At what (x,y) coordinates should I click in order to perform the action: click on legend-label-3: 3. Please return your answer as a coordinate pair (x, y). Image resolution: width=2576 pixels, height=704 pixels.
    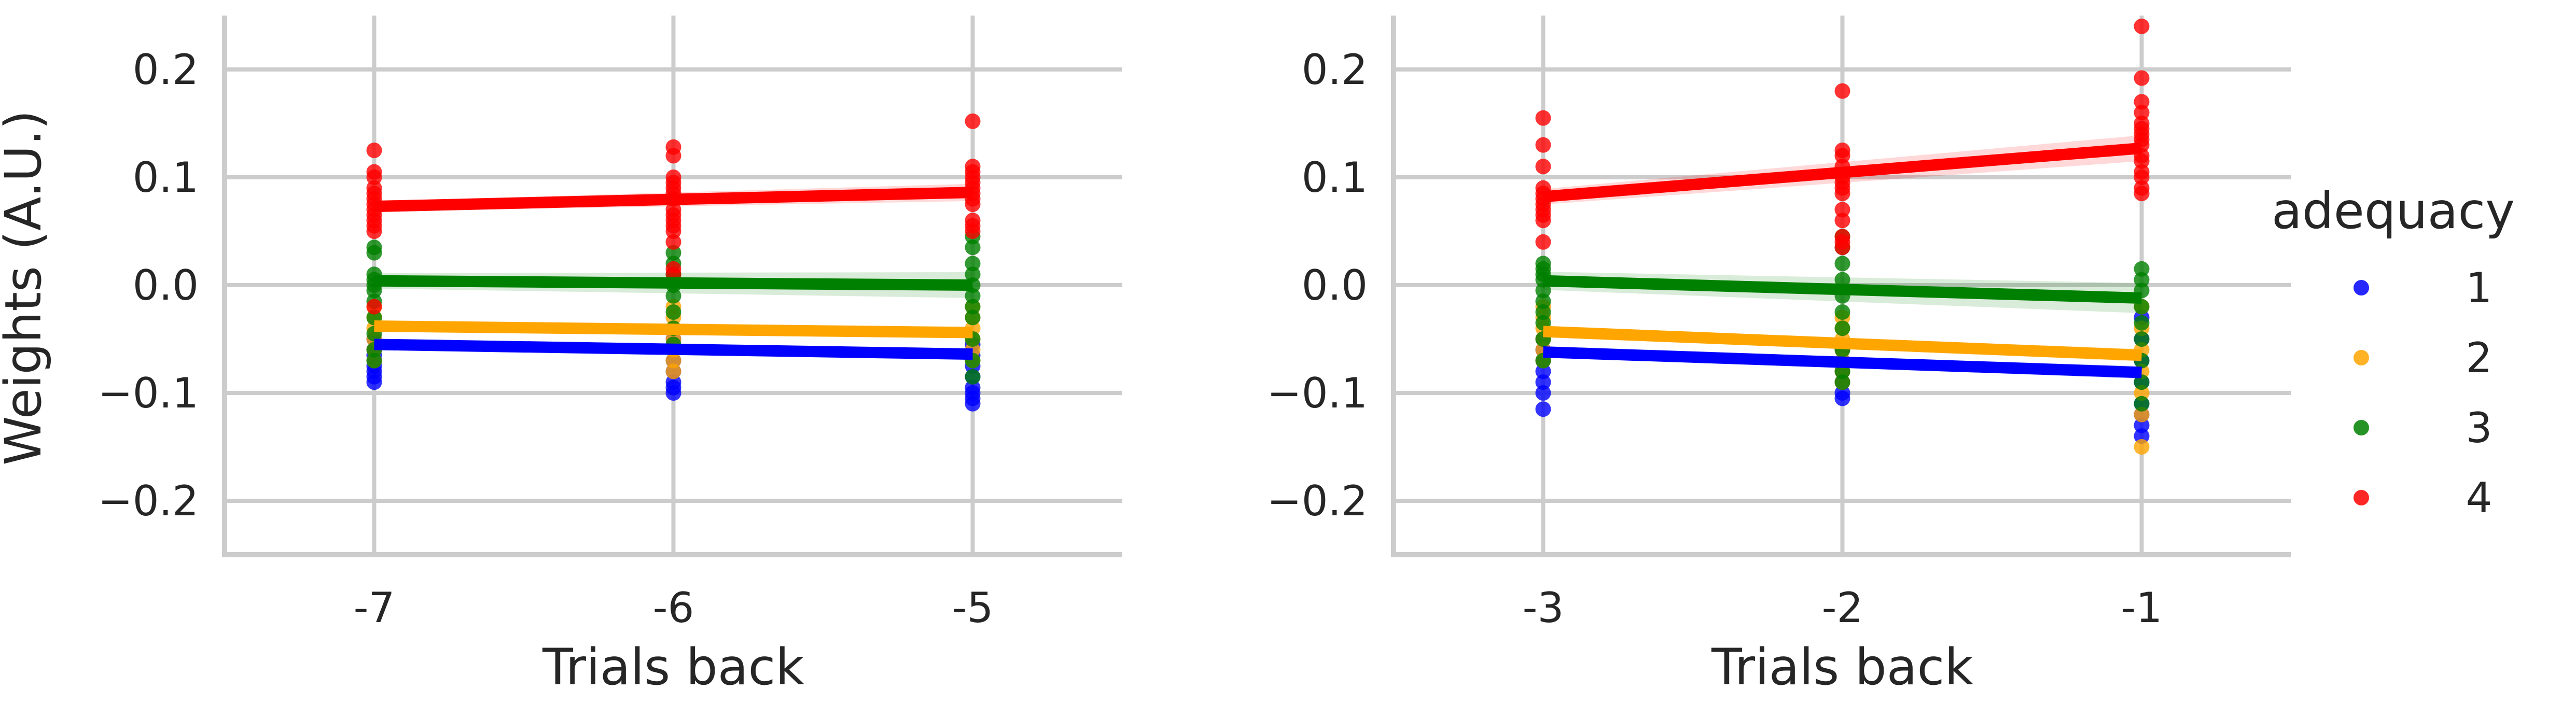
    Looking at the image, I should click on (2479, 428).